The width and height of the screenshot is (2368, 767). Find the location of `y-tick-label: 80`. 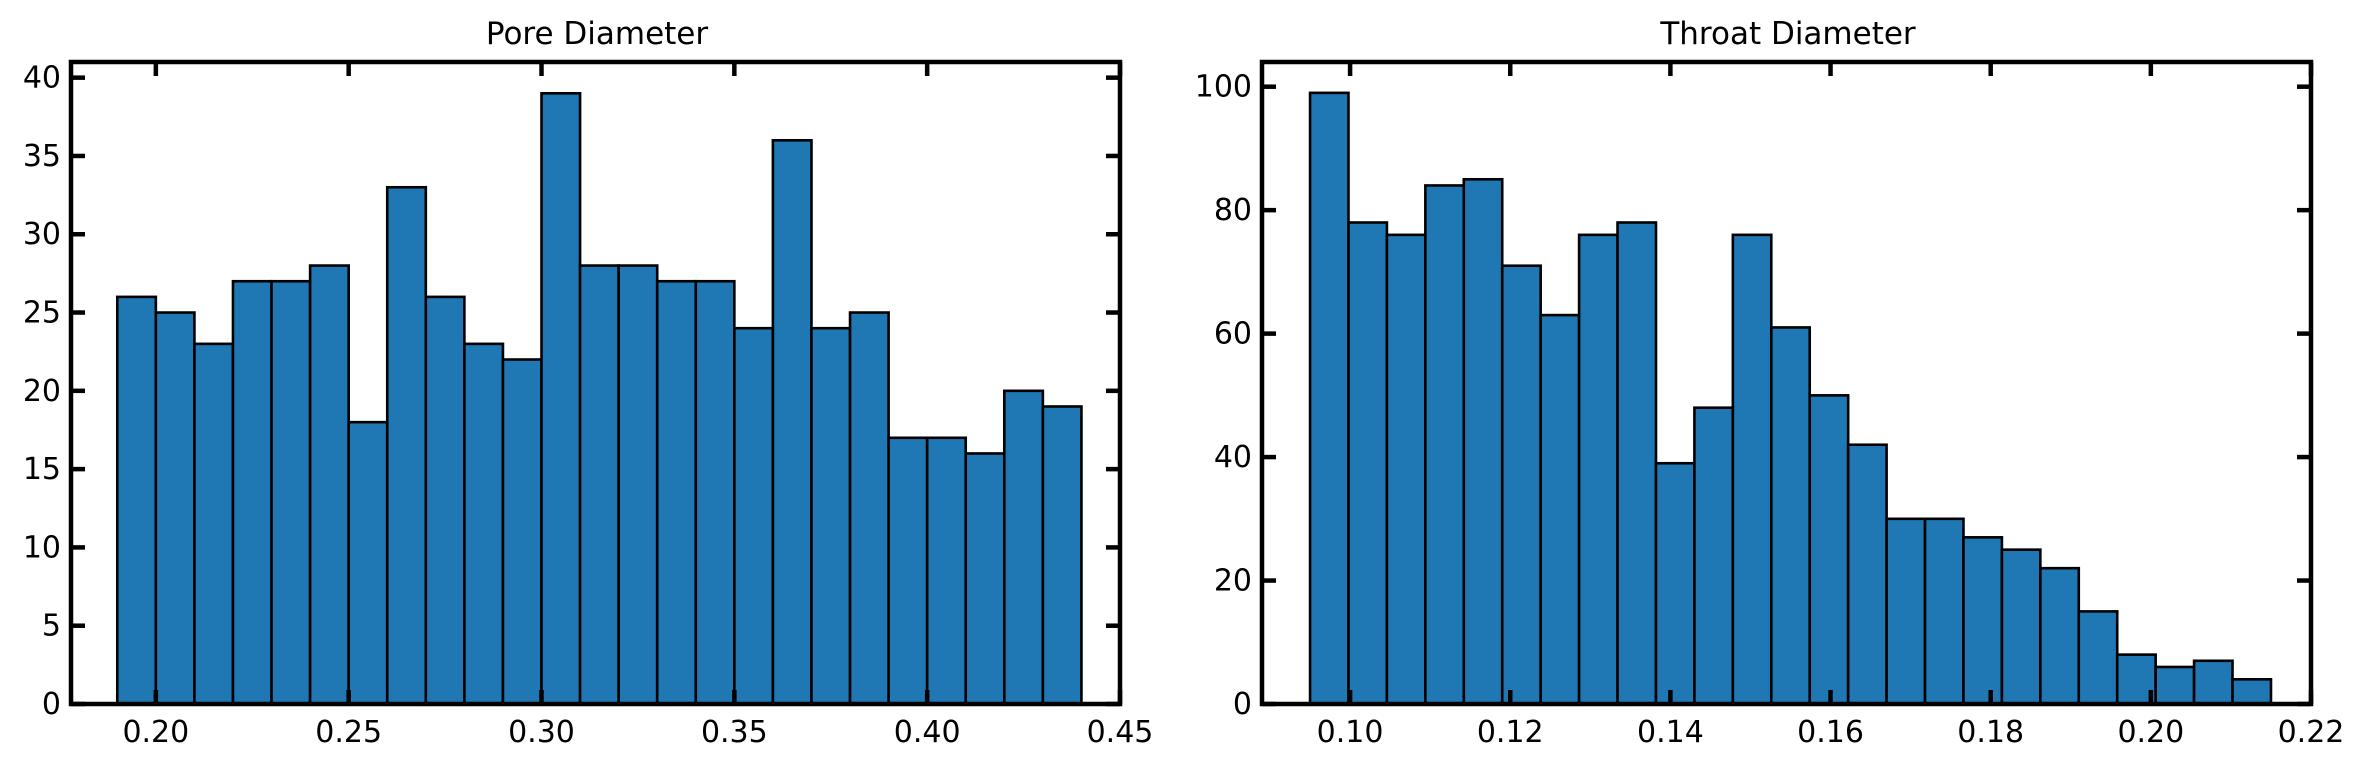

y-tick-label: 80 is located at coordinates (1233, 210).